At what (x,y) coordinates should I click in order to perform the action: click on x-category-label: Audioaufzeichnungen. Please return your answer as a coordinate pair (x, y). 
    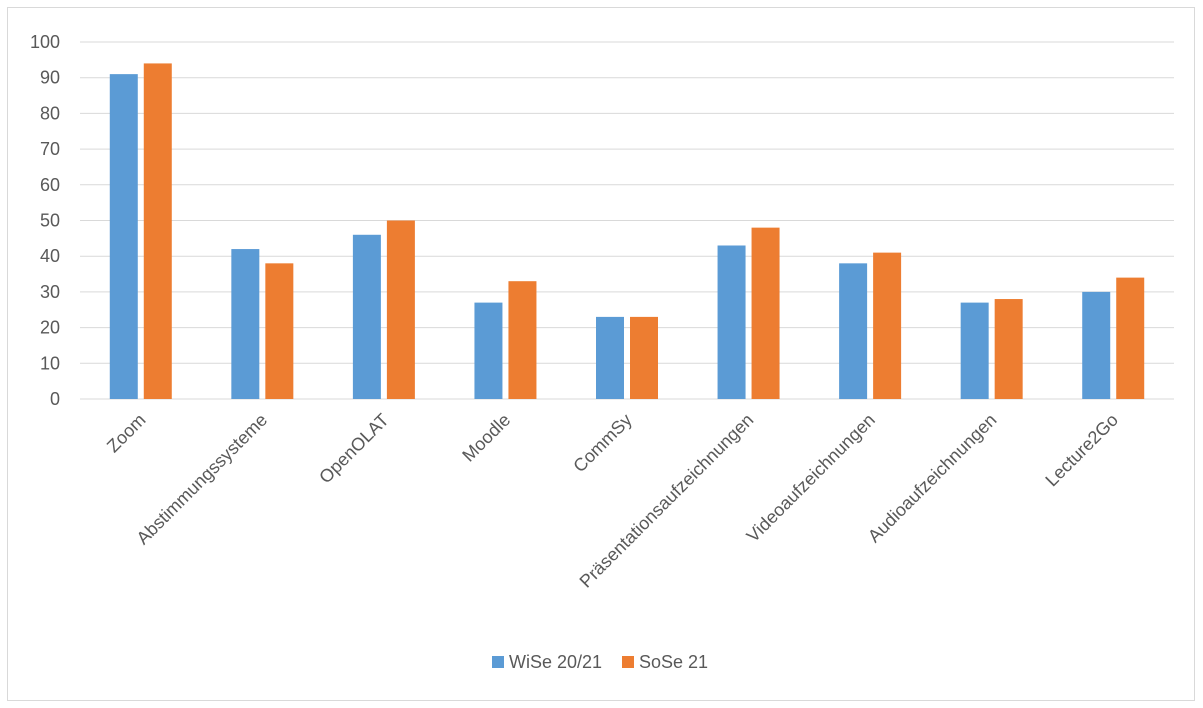
    Looking at the image, I should click on (932, 478).